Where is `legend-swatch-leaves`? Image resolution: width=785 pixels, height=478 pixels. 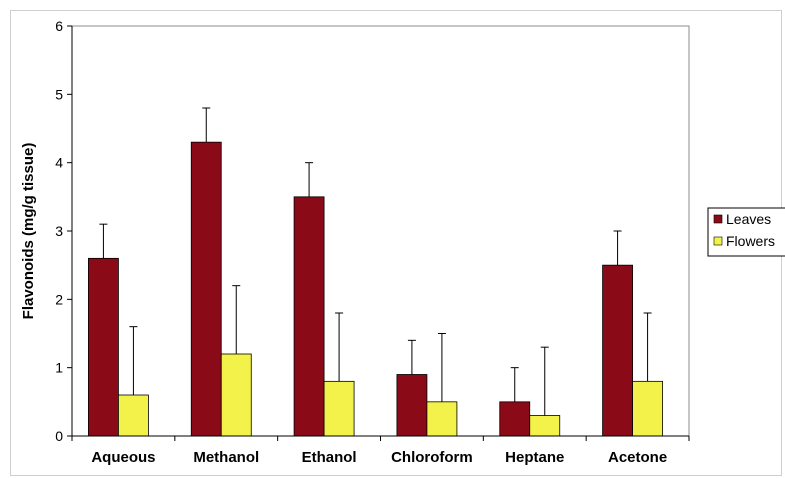
legend-swatch-leaves is located at coordinates (718, 219).